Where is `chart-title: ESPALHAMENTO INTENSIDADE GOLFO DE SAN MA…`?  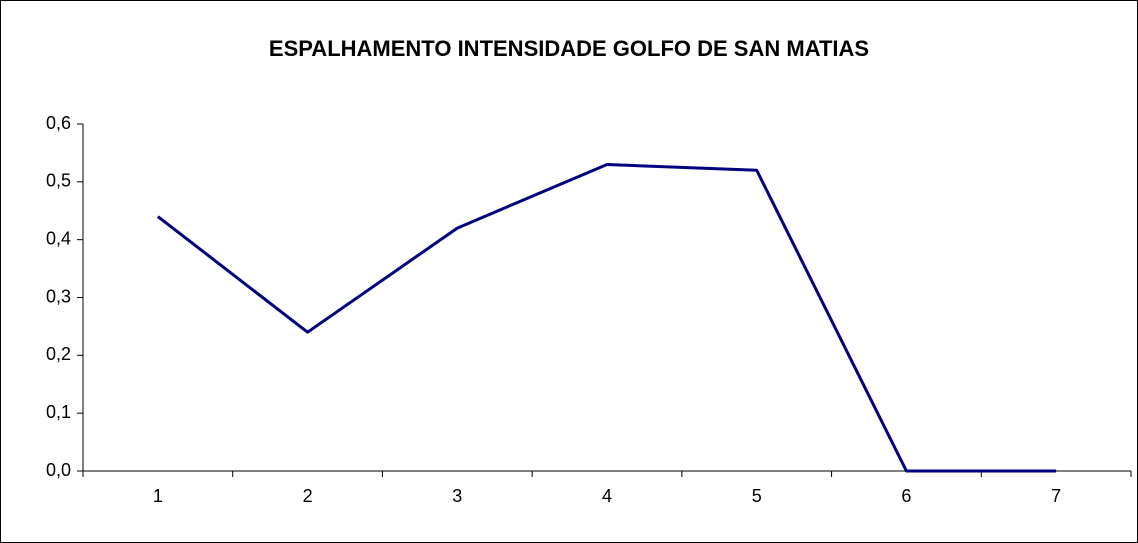 chart-title: ESPALHAMENTO INTENSIDADE GOLFO DE SAN MA… is located at coordinates (569, 48).